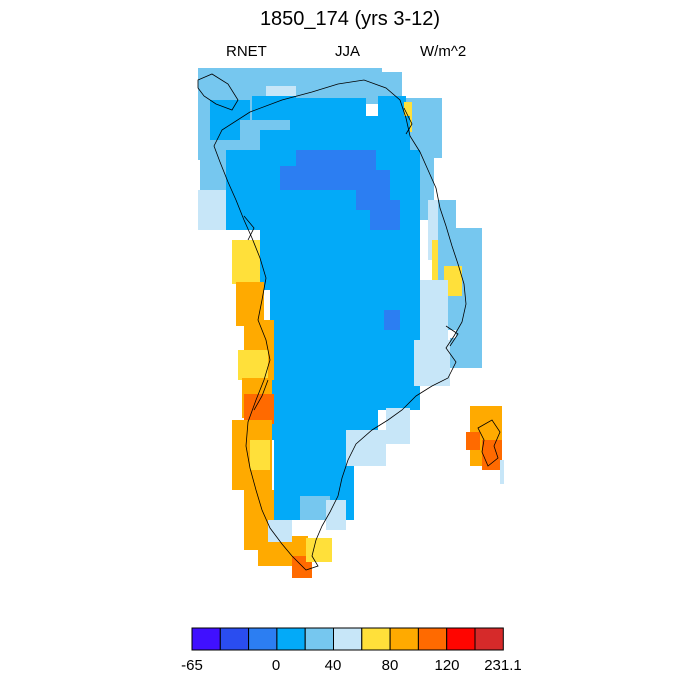  What do you see at coordinates (348, 51) in the screenshot?
I see `season-label: JJA` at bounding box center [348, 51].